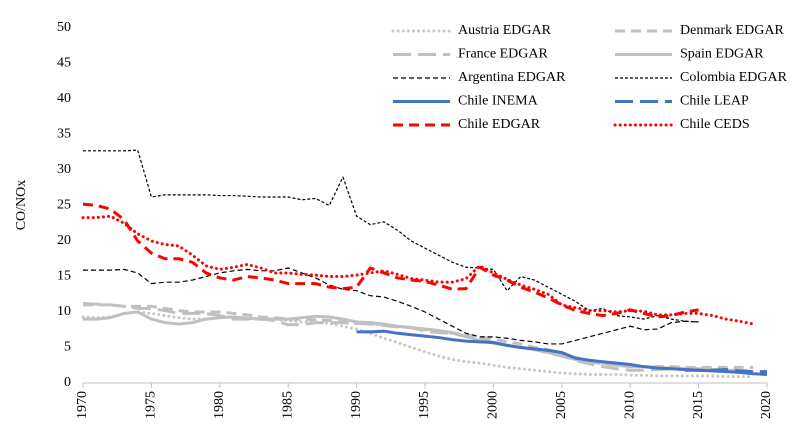 This screenshot has height=443, width=801. What do you see at coordinates (561, 405) in the screenshot?
I see `x-tick-label: 2005` at bounding box center [561, 405].